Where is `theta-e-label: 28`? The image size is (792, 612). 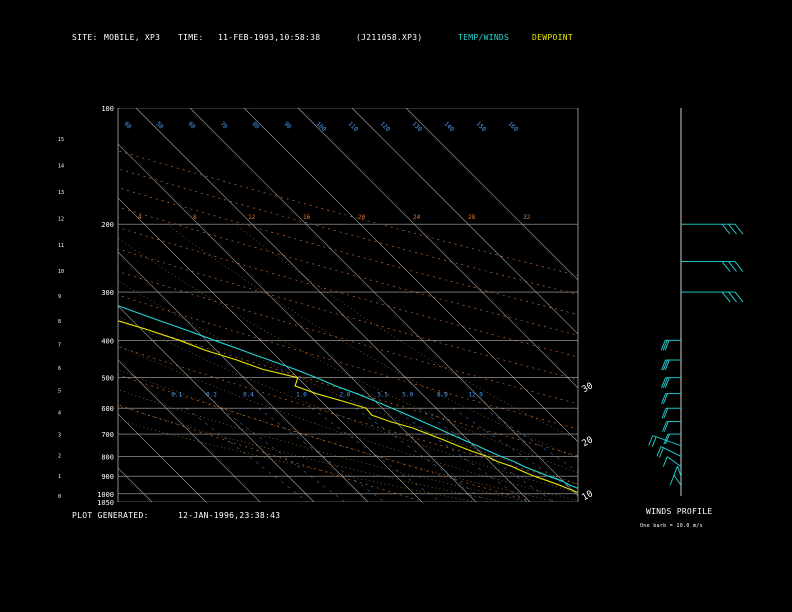
theta-e-label: 28 is located at coordinates (472, 217).